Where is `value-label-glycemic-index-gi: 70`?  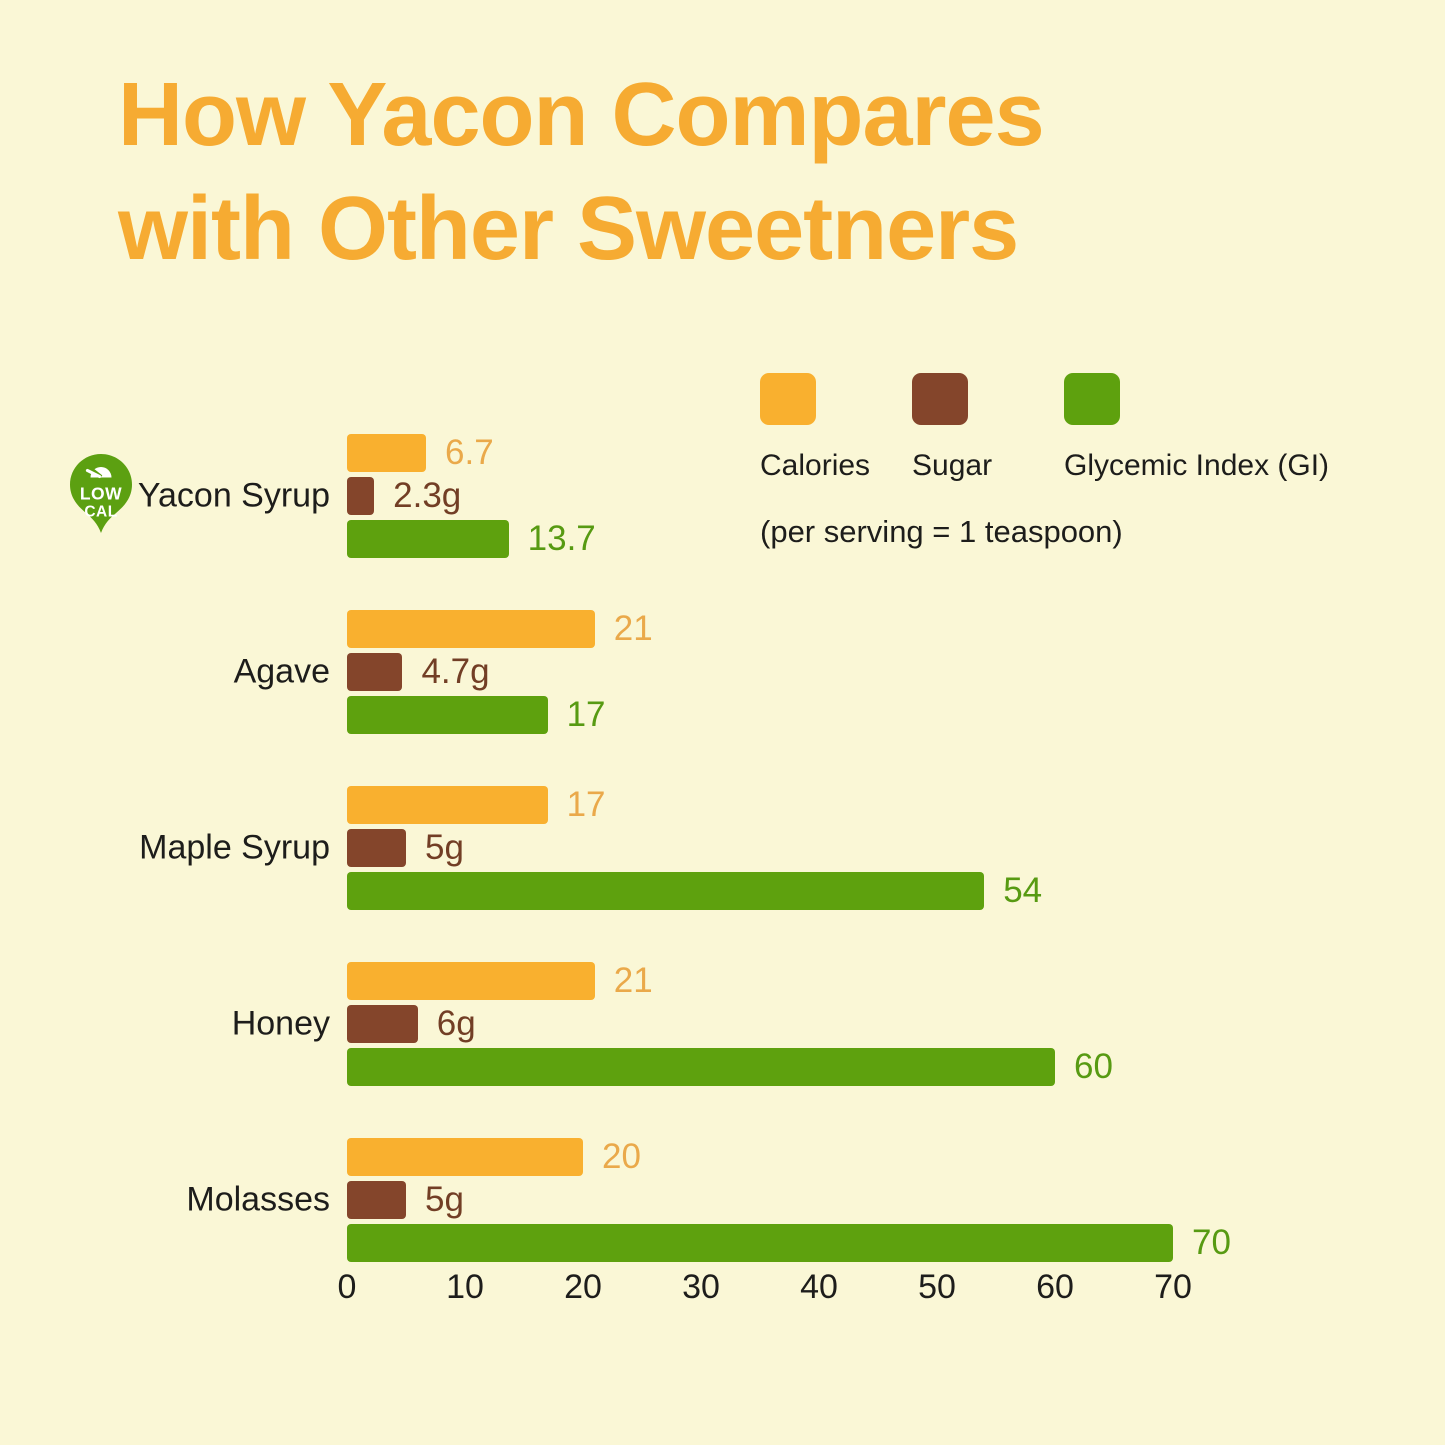
value-label-glycemic-index-gi: 70 is located at coordinates (1211, 1242).